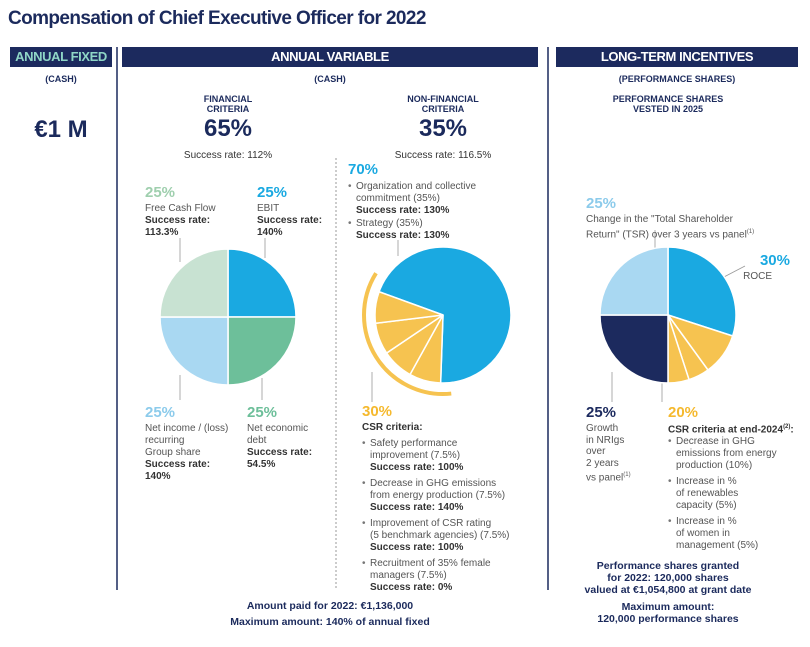 The image size is (810, 647). I want to click on criterion: Organization and collective, so click(412, 187).